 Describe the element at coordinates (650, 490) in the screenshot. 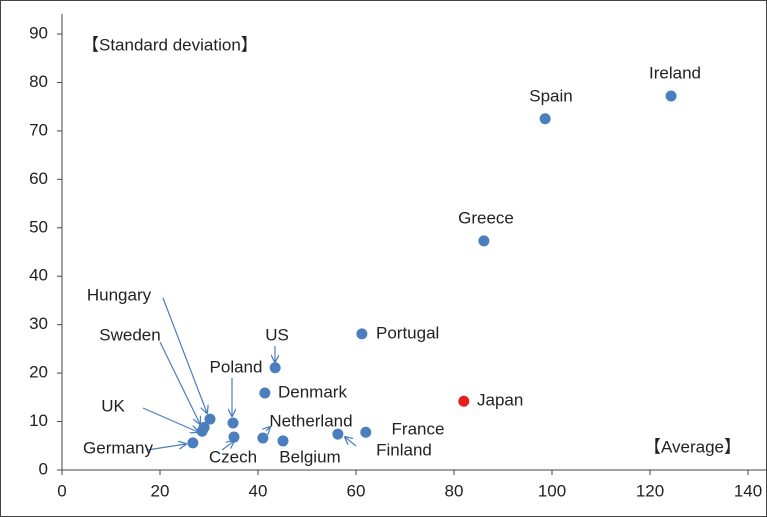

I see `x-tick-label: 120` at that location.